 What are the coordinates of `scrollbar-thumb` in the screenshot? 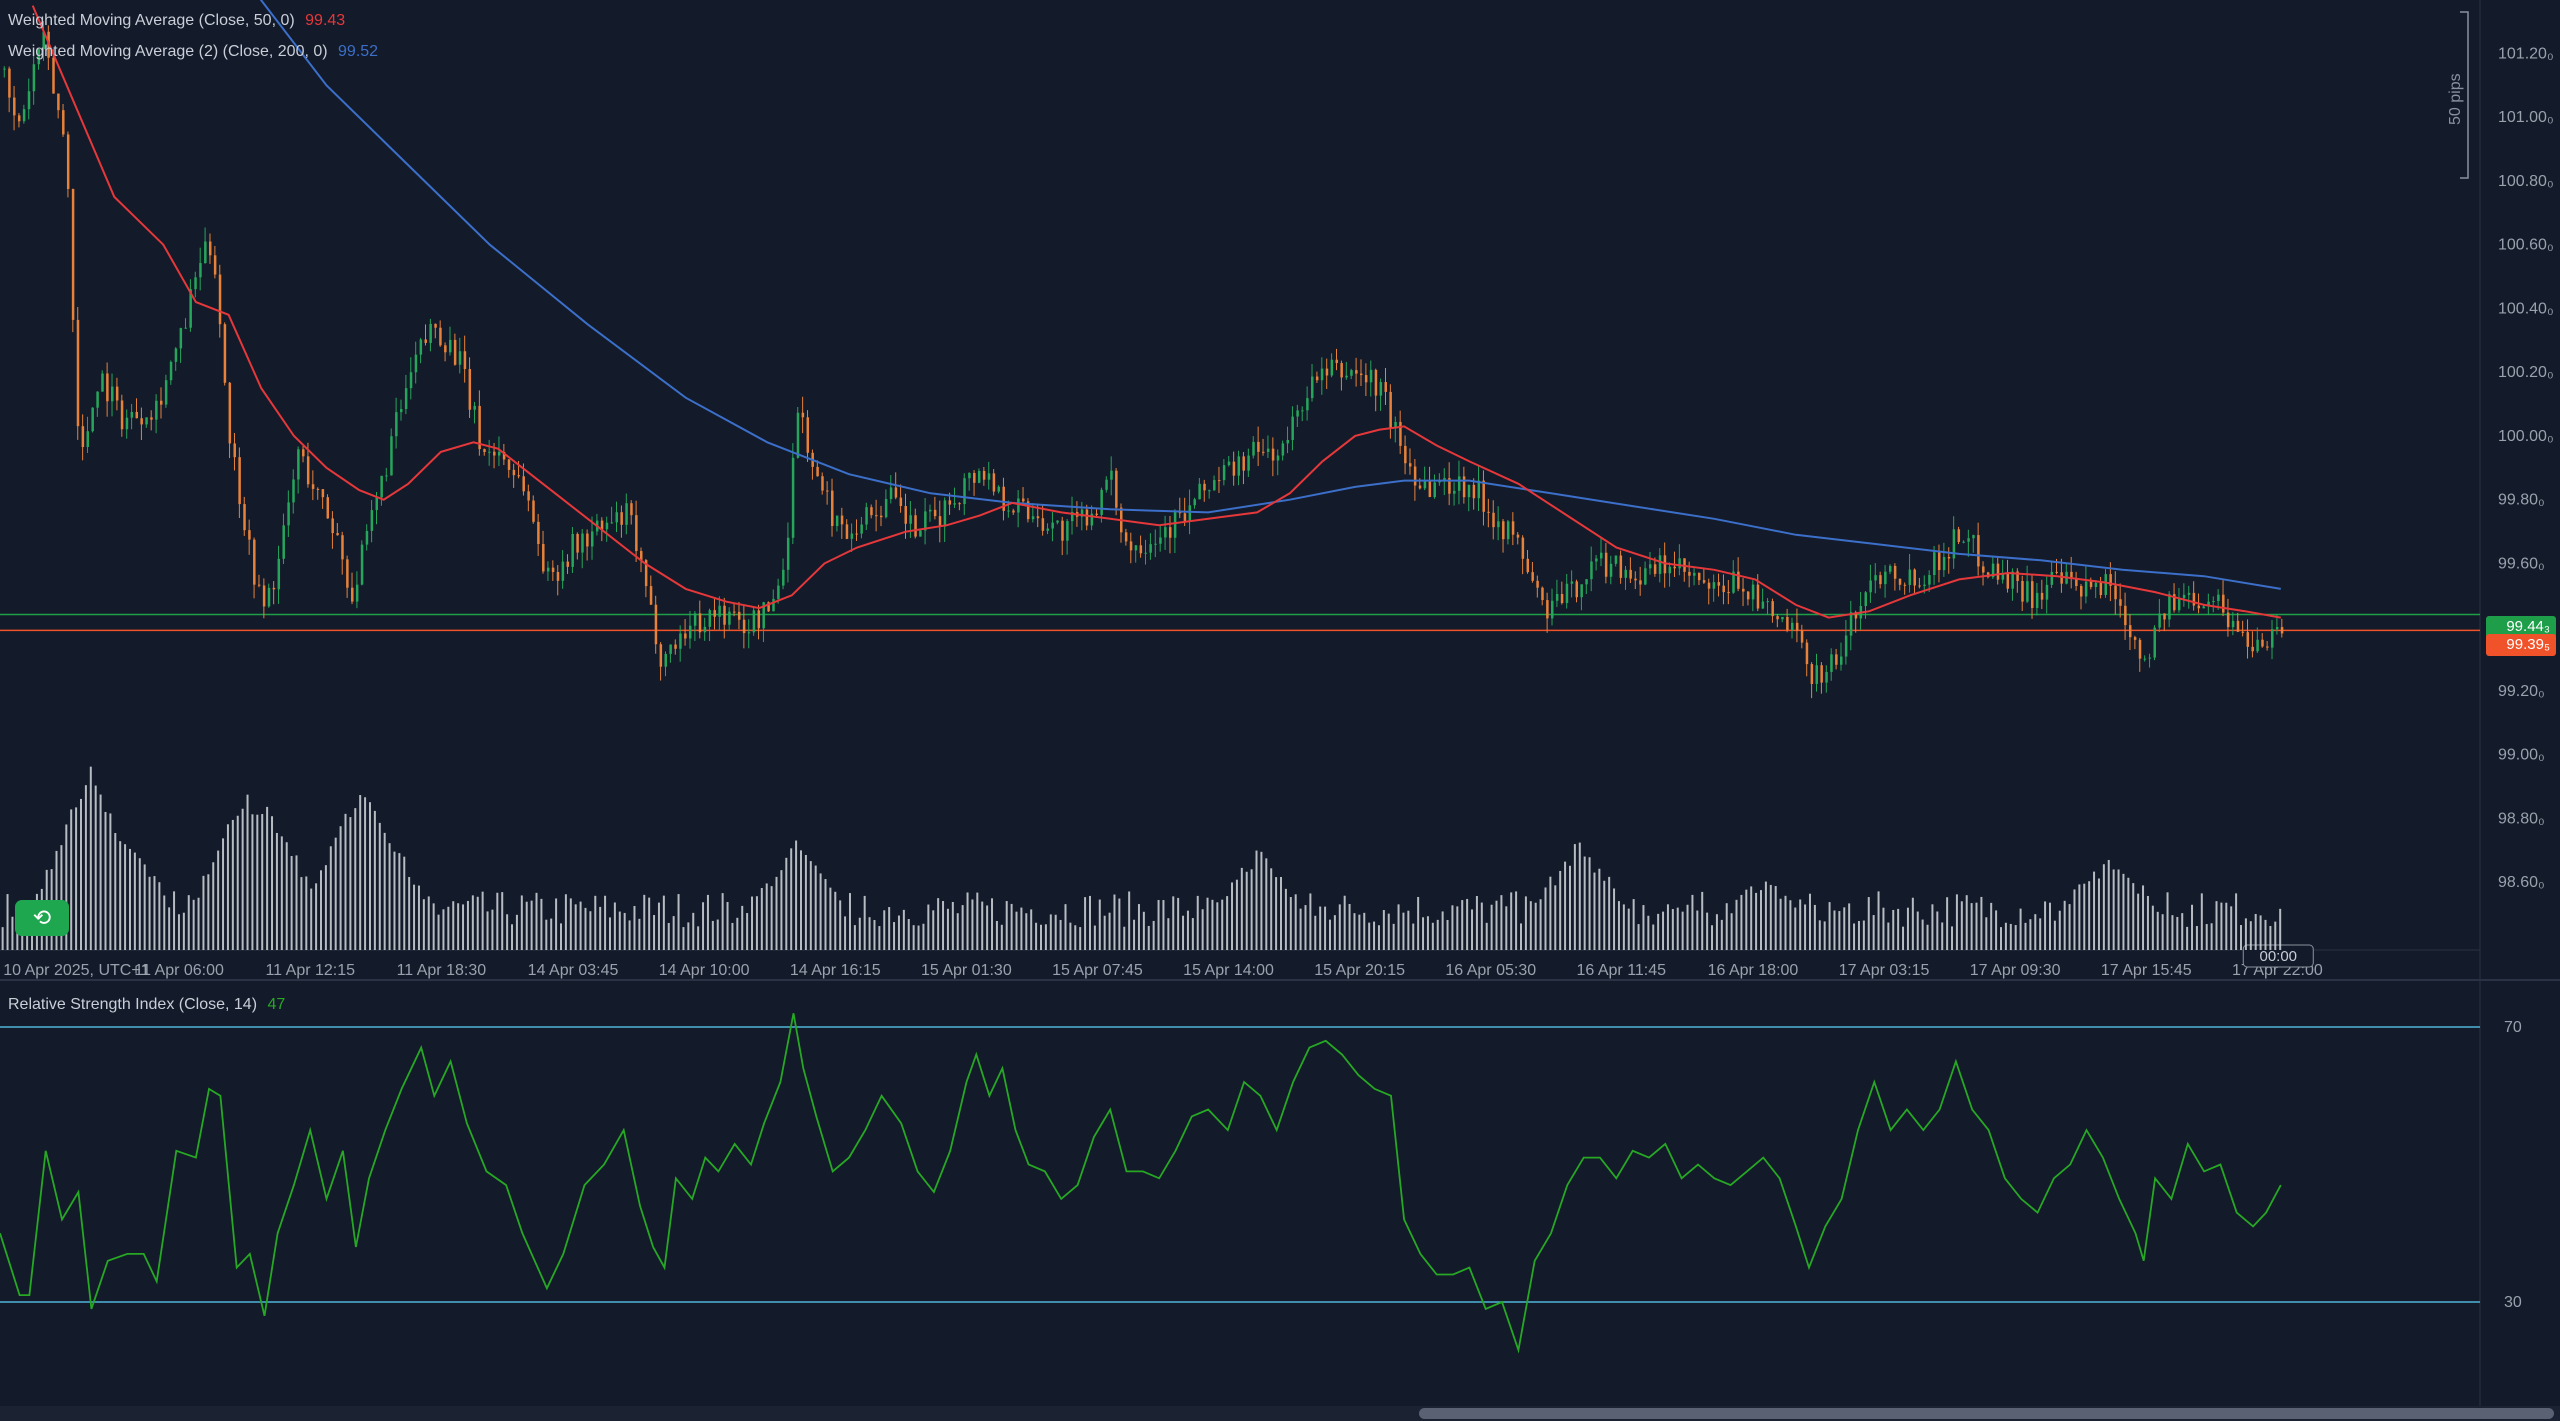 It's located at (1986, 1413).